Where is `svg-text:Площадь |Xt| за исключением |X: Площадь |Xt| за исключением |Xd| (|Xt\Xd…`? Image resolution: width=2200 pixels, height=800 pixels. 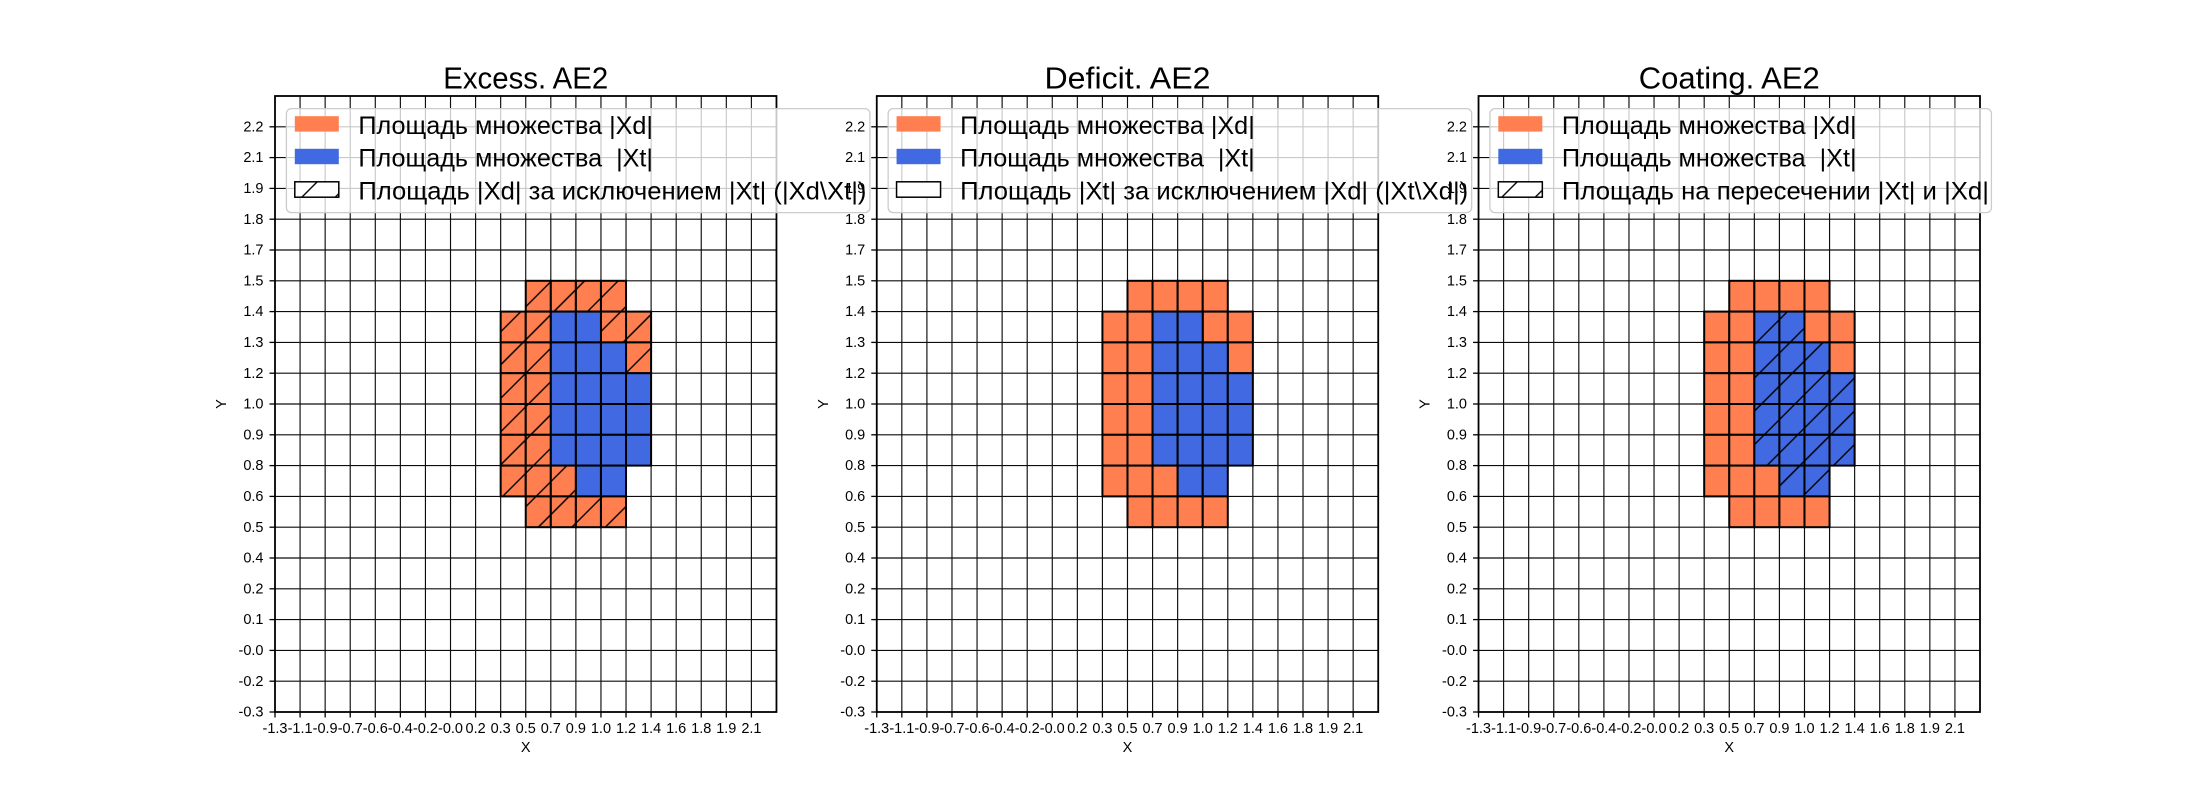 svg-text:Площадь |Xt| за исключением |X: Площадь |Xt| за исключением |Xd| (|Xt\Xd… is located at coordinates (1214, 192).